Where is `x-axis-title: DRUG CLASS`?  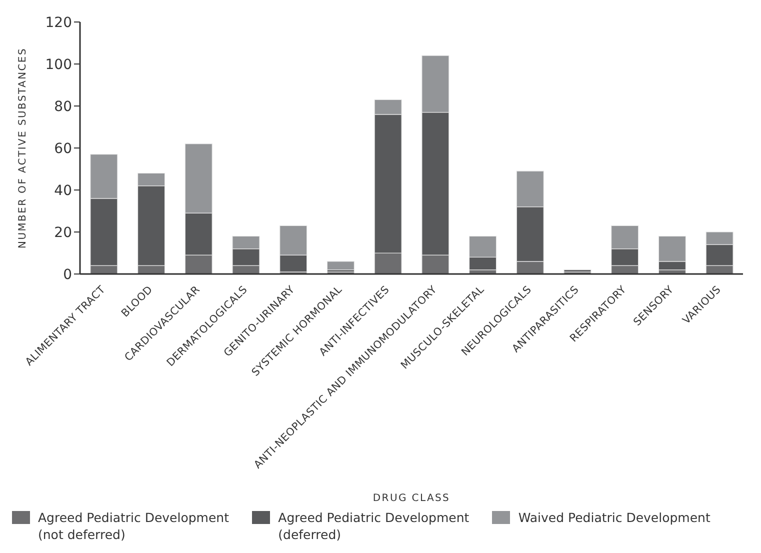 x-axis-title: DRUG CLASS is located at coordinates (411, 498).